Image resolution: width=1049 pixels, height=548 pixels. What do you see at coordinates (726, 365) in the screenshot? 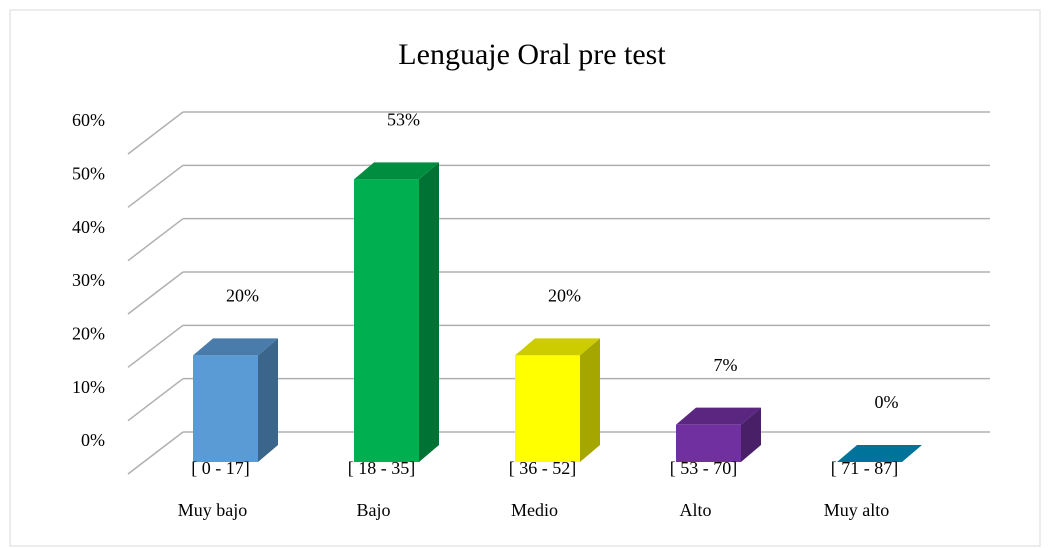
I see `value-label: 7%` at bounding box center [726, 365].